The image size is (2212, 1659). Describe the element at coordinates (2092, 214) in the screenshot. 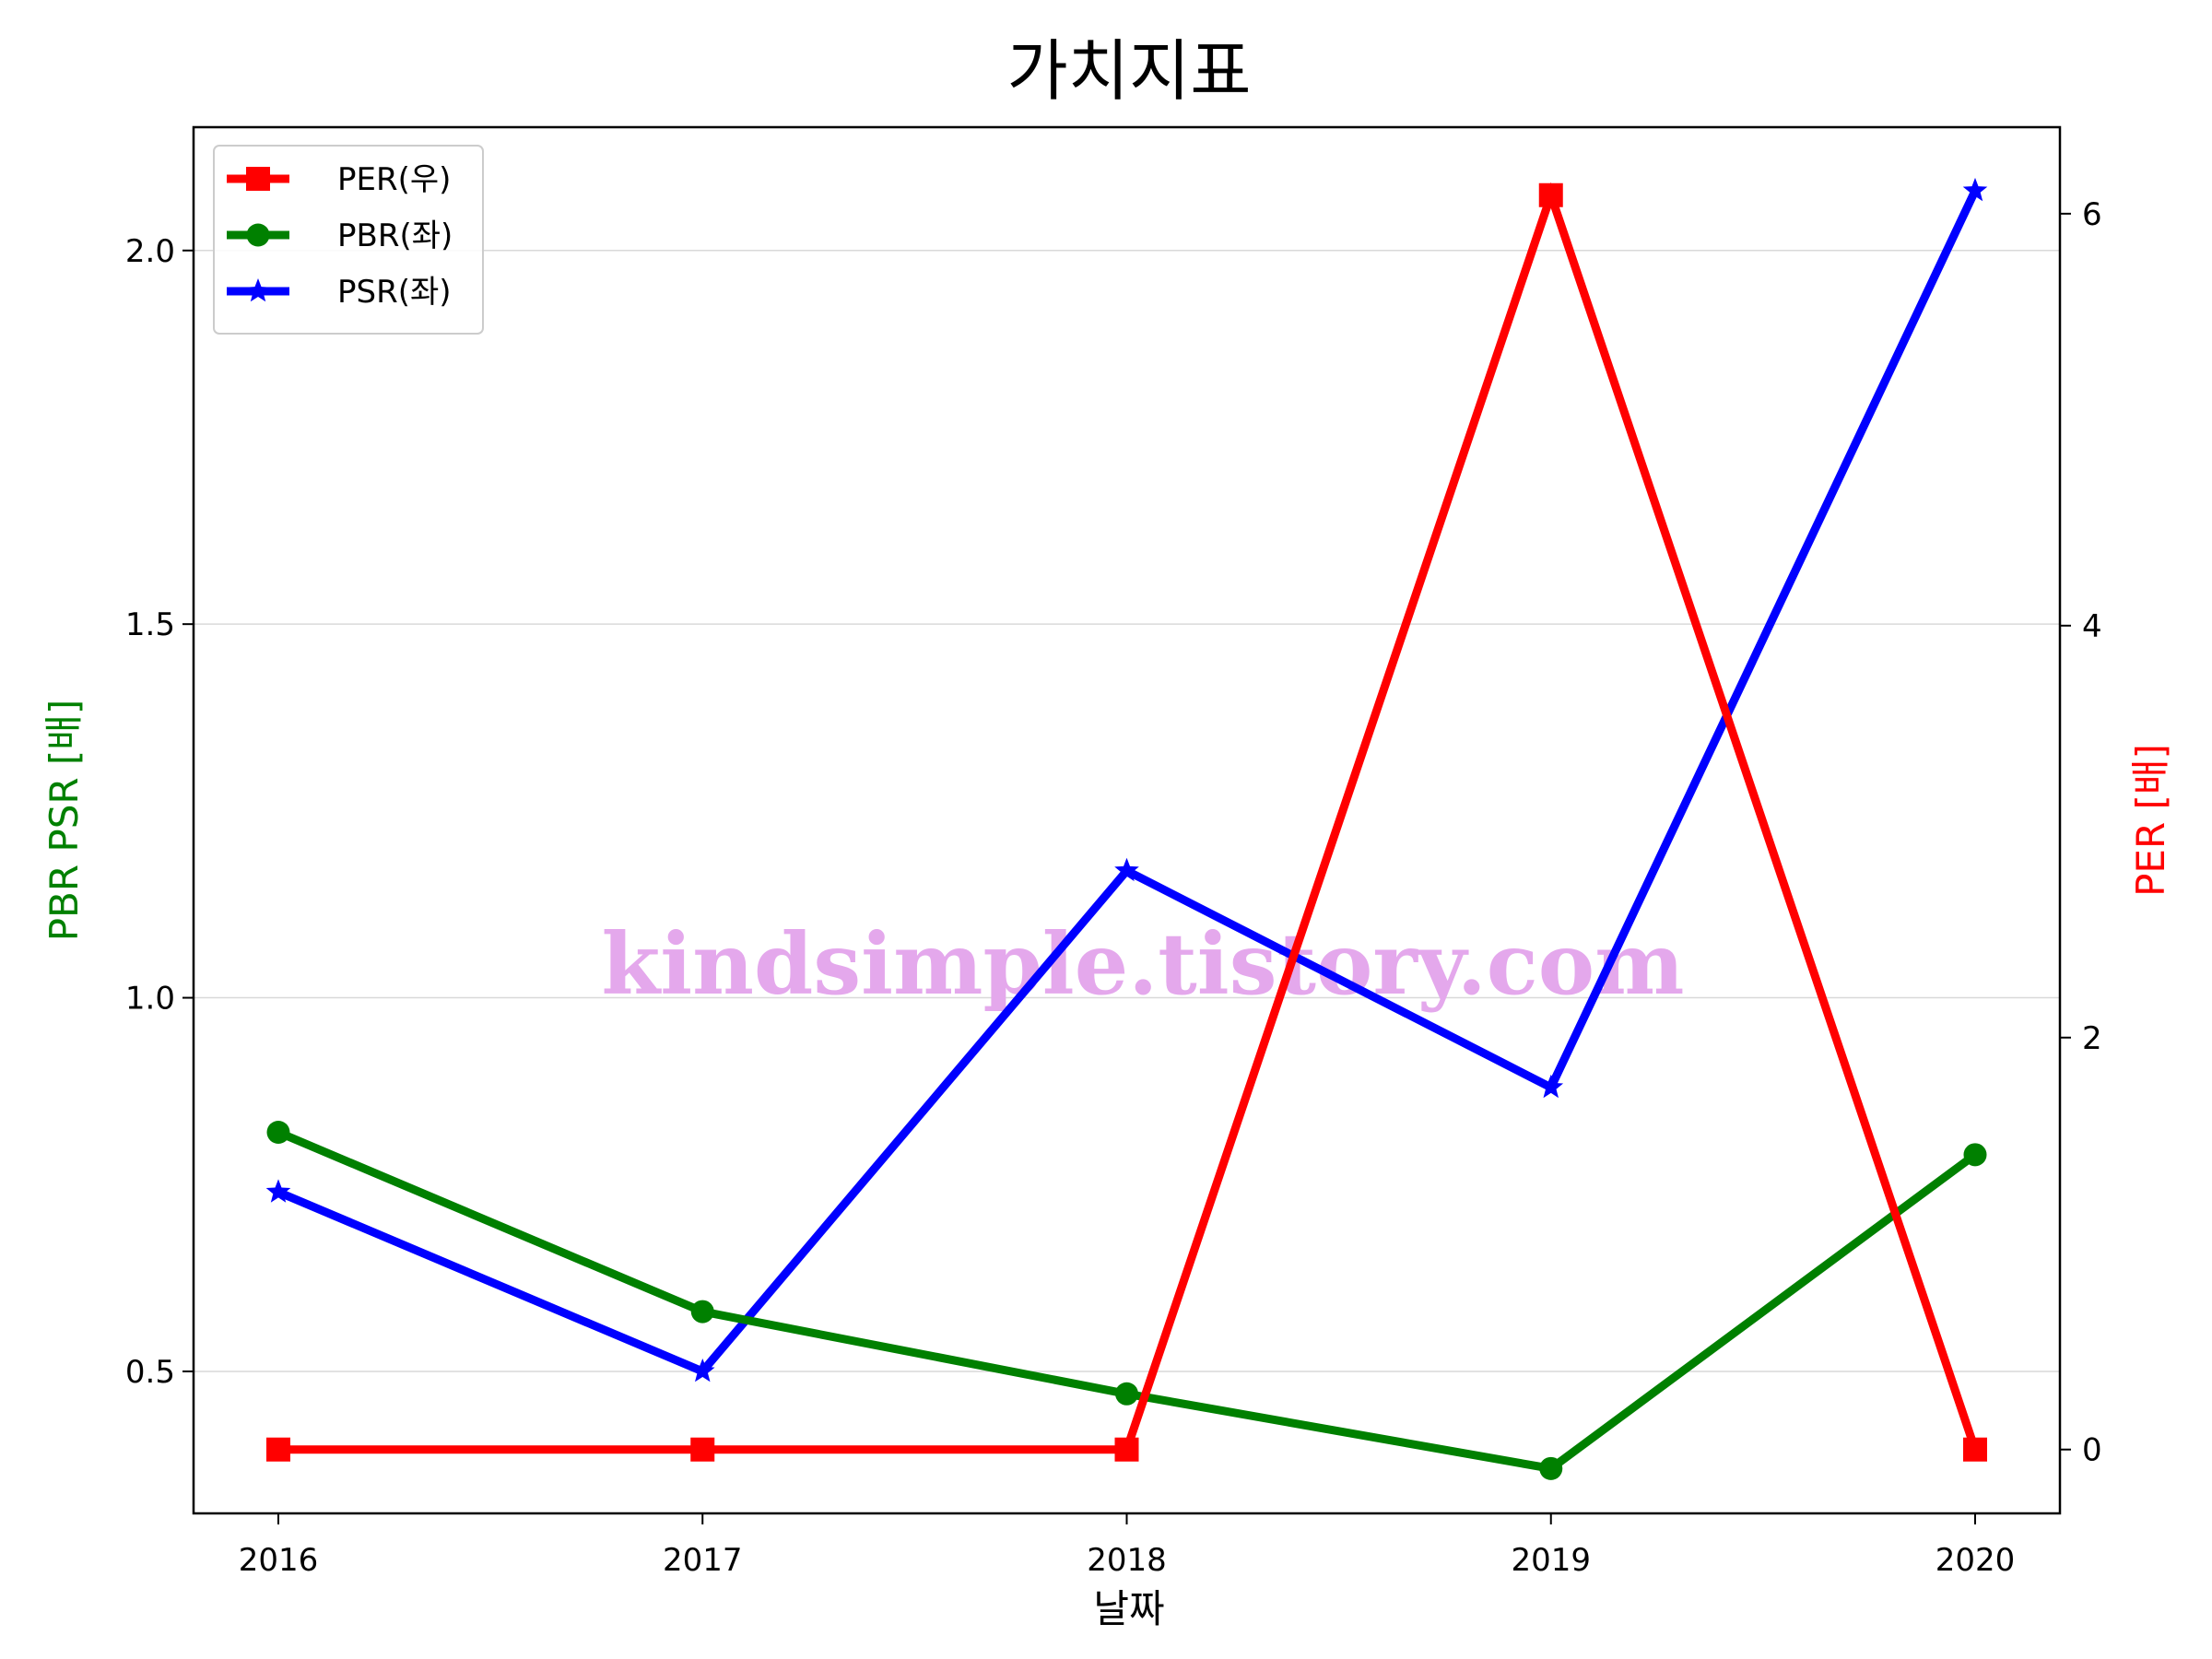

I see `y-right-tick-label: 6` at that location.